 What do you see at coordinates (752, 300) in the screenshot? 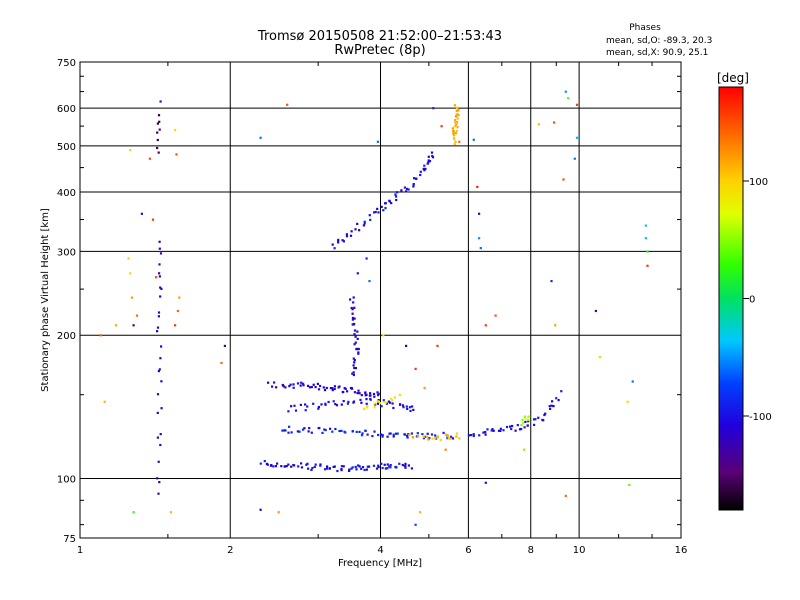
I see `colorbar-tick-label: 0` at bounding box center [752, 300].